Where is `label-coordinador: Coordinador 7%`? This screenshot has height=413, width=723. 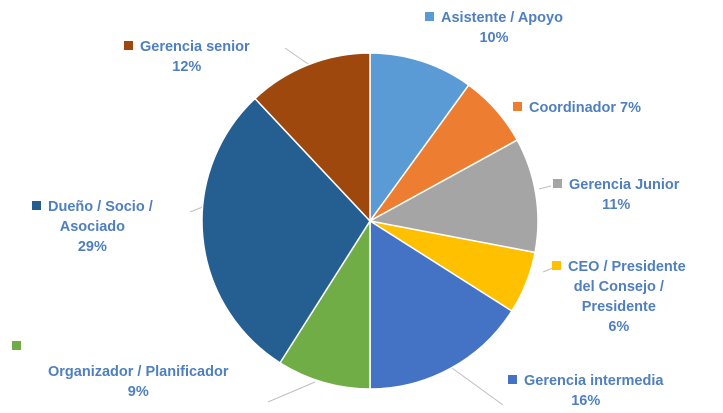
label-coordinador: Coordinador 7% is located at coordinates (577, 108).